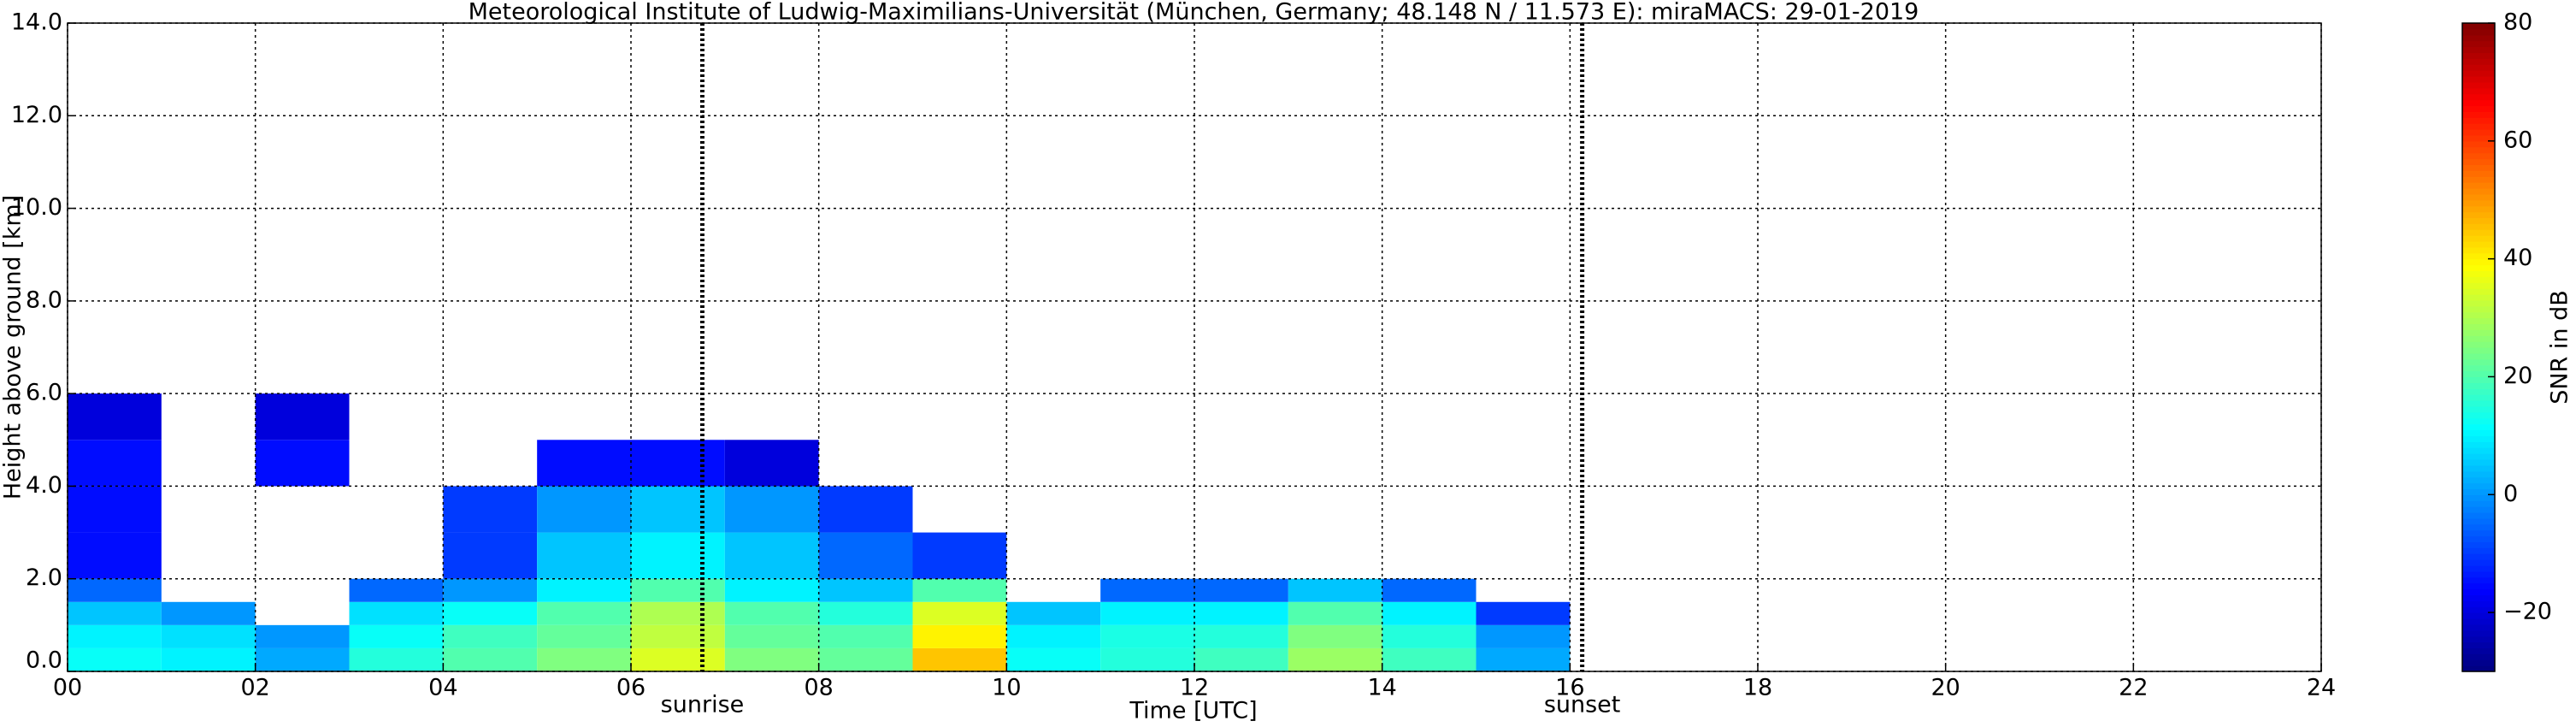 The image size is (2576, 727). Describe the element at coordinates (1193, 711) in the screenshot. I see `x-axis-label: Time [UTC]` at that location.